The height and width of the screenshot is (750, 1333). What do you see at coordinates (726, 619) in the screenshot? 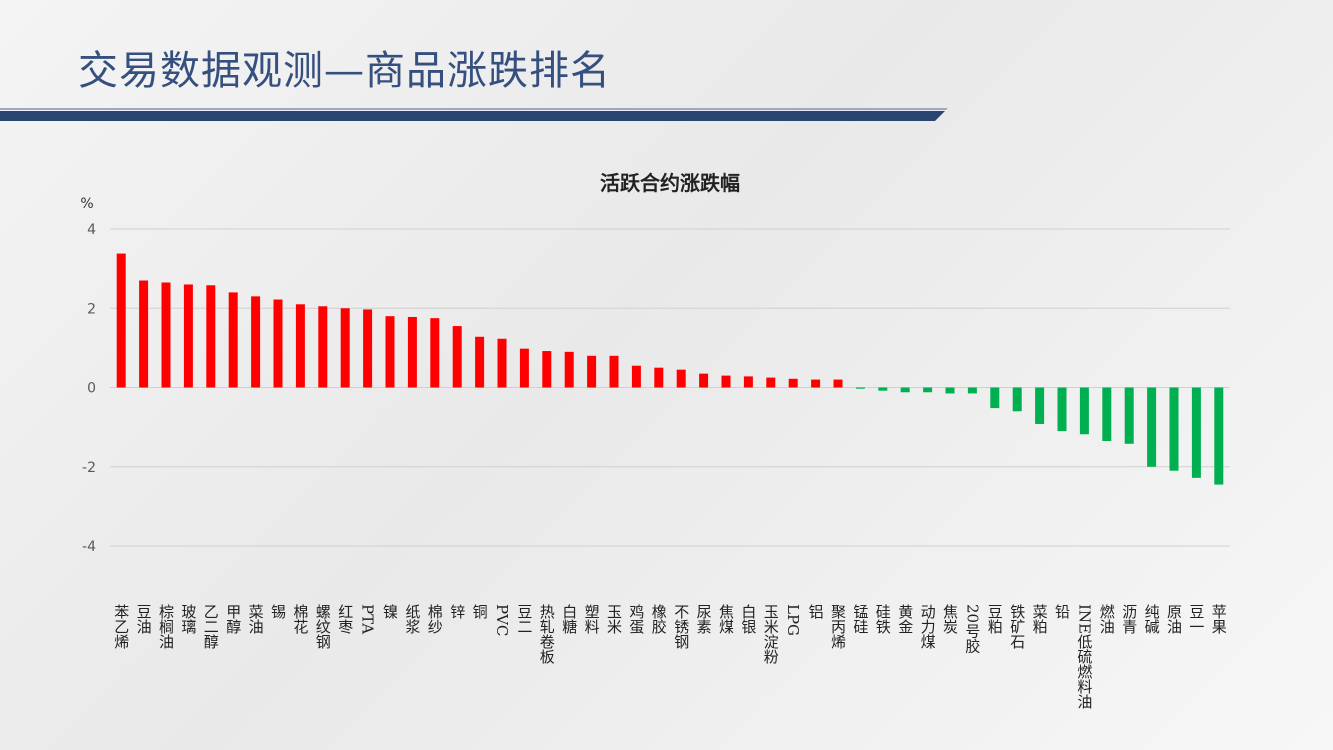
I see `x-tick-label: 焦煤` at bounding box center [726, 619].